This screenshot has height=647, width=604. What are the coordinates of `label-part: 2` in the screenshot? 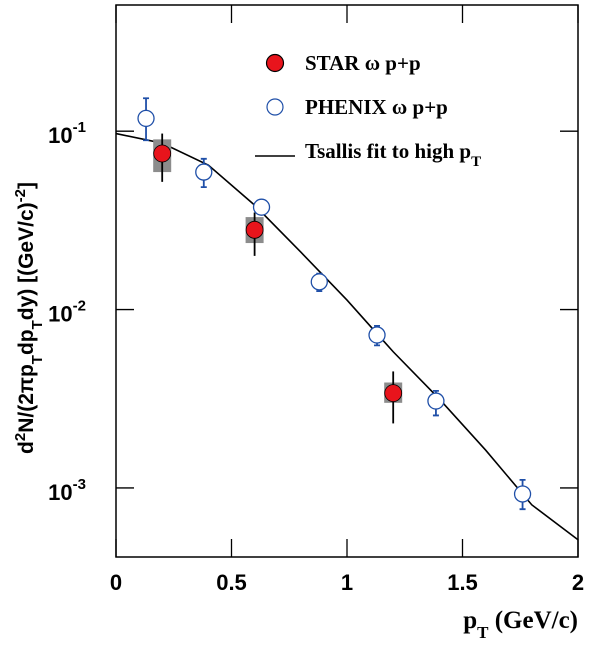 It's located at (20, 437).